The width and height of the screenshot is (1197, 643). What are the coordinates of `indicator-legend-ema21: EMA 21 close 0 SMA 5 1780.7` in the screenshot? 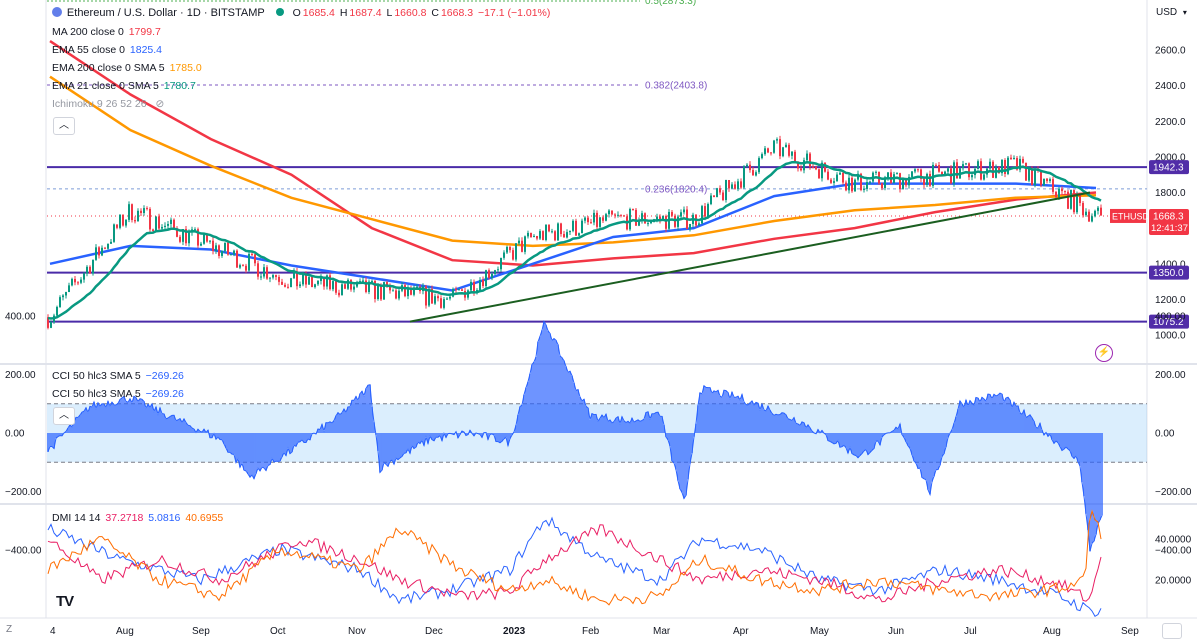 It's located at (125, 86).